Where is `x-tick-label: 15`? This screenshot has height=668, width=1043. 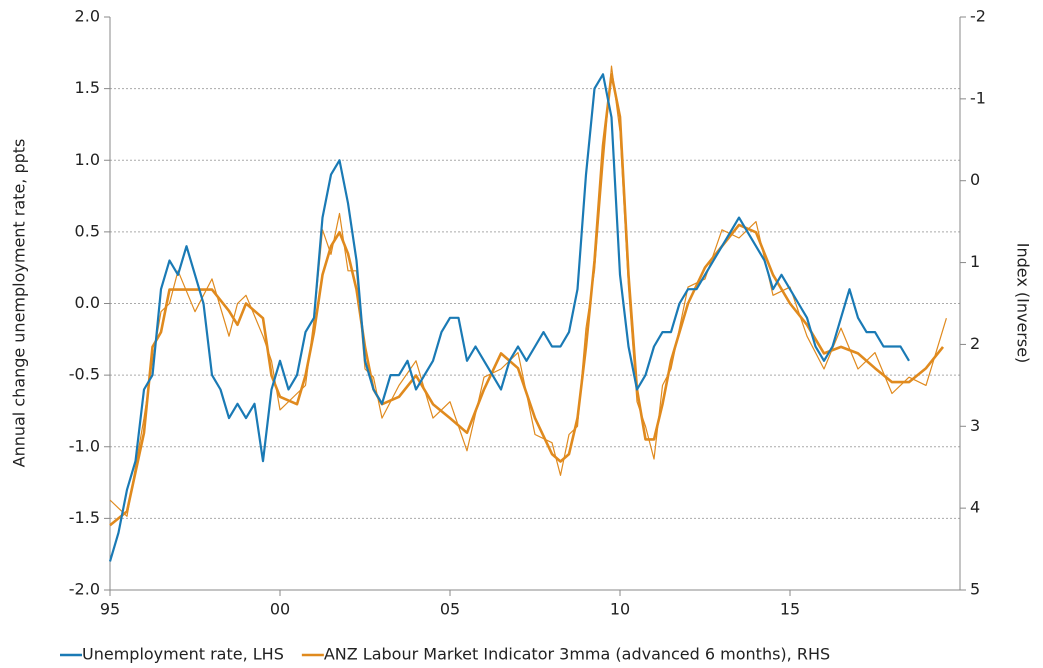
x-tick-label: 15 is located at coordinates (790, 609).